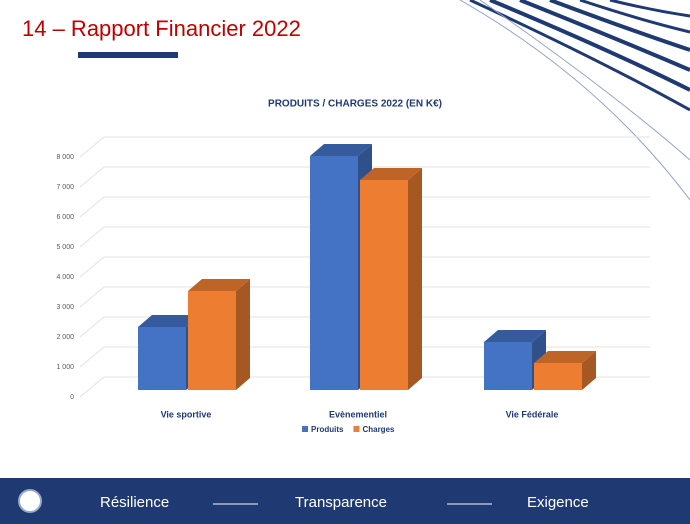  I want to click on legend-label: Produits, so click(327, 429).